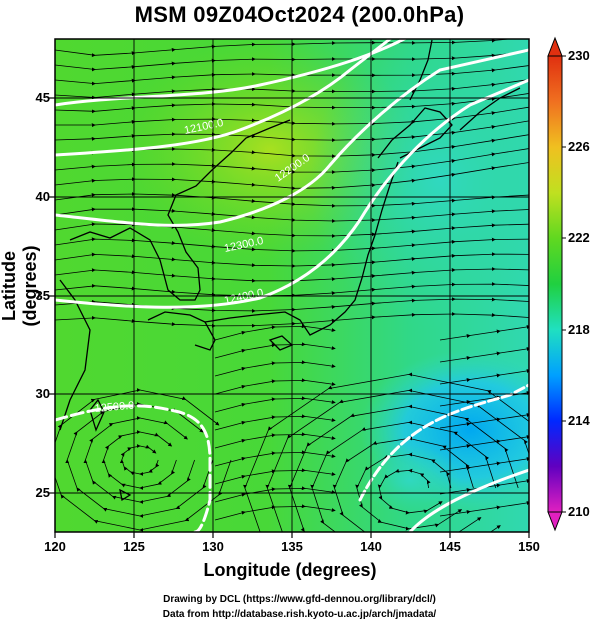  I want to click on colorbar, so click(556, 284).